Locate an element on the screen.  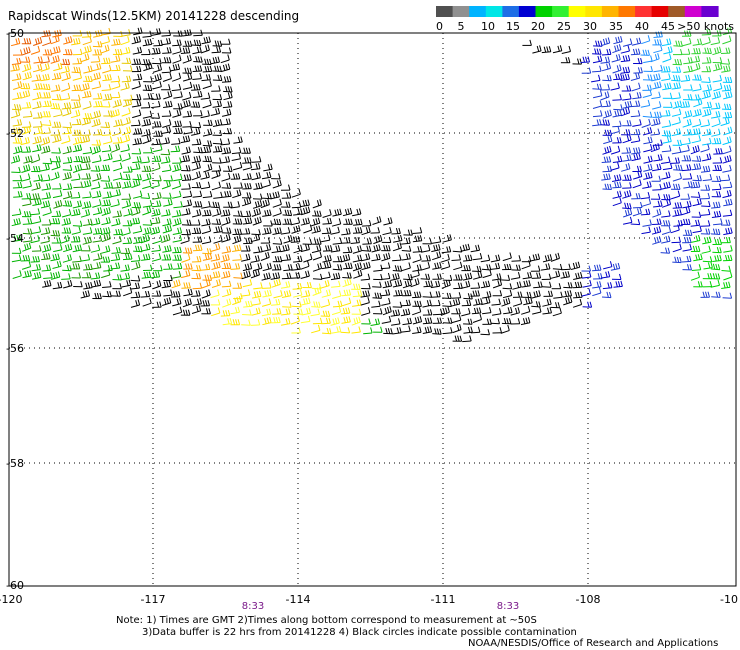
lon-label: -10 is located at coordinates (729, 599).